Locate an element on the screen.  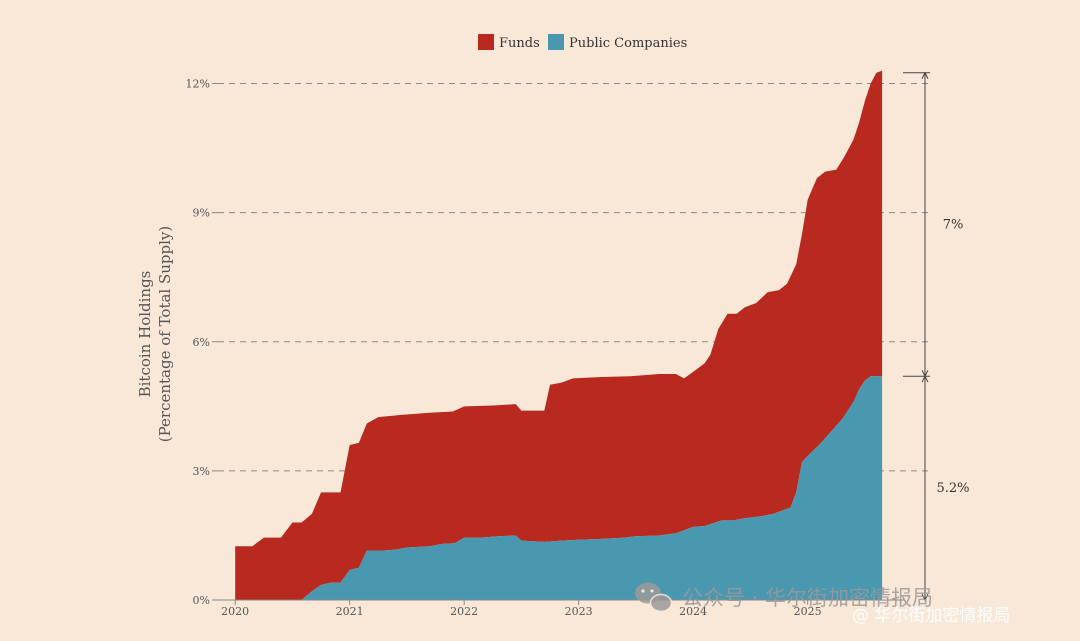
xtick-label-2022: 2022 is located at coordinates (464, 611).